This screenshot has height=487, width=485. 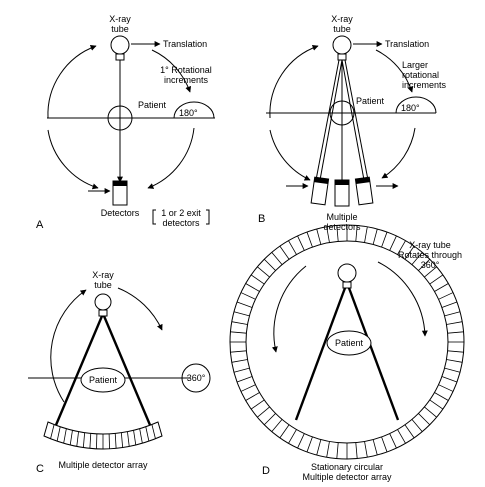 I want to click on x-ray-beam-left-edge, so click(x=327, y=120).